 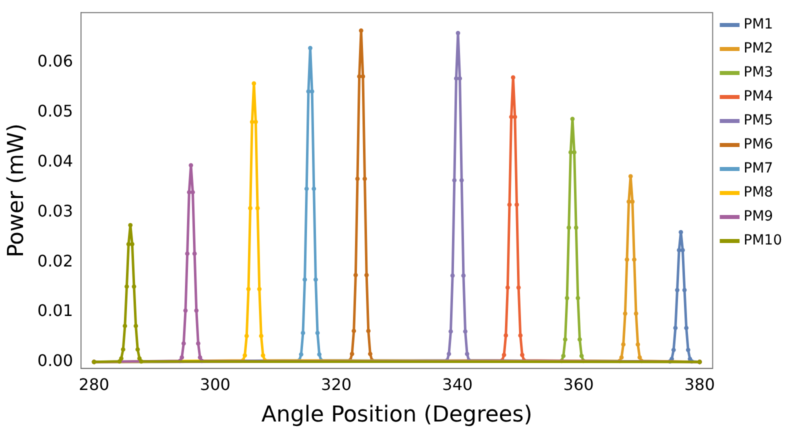 What do you see at coordinates (578, 384) in the screenshot?
I see `x-tick-label: 360` at bounding box center [578, 384].